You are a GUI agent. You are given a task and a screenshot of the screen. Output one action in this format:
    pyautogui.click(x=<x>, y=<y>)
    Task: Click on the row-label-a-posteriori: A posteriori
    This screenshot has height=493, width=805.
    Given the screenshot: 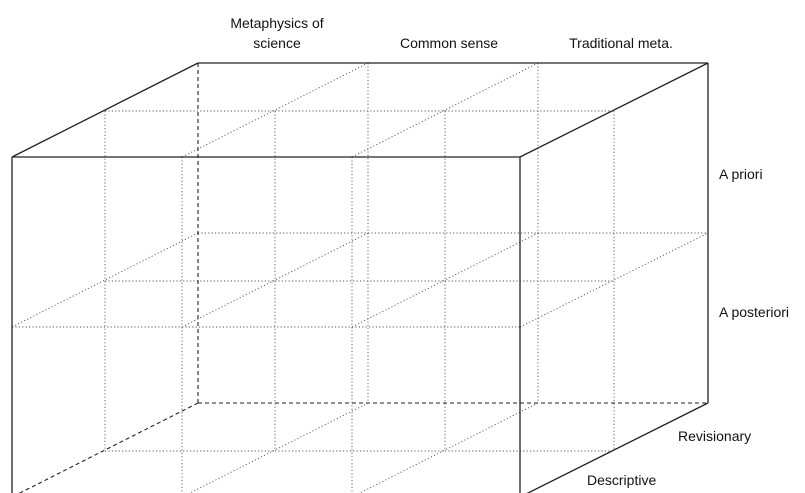 What is the action you would take?
    pyautogui.click(x=754, y=312)
    